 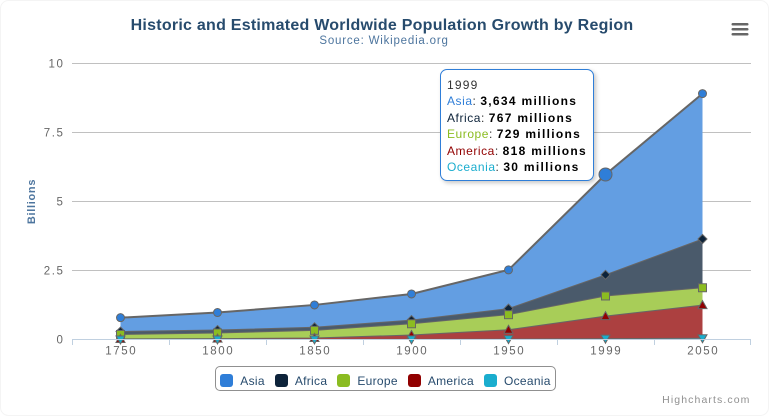 What do you see at coordinates (606, 352) in the screenshot?
I see `svg-text: 1999` at bounding box center [606, 352].